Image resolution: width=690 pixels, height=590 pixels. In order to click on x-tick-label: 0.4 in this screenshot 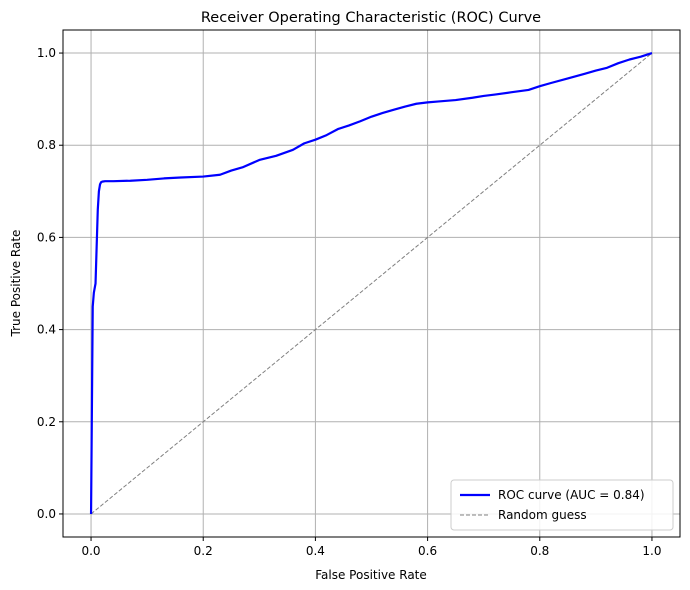, I will do `click(315, 551)`.